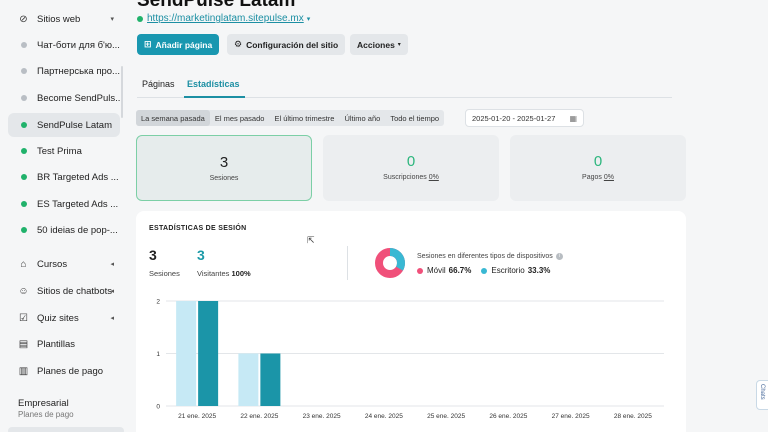 This screenshot has height=432, width=768. I want to click on sidebar-item-label: Test Prima, so click(59, 151).